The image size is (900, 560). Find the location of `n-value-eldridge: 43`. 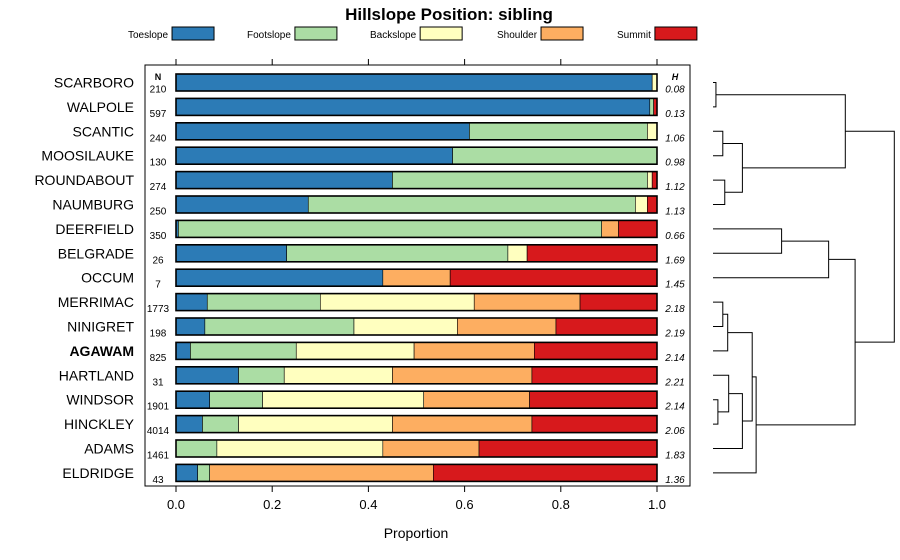

n-value-eldridge: 43 is located at coordinates (158, 480).